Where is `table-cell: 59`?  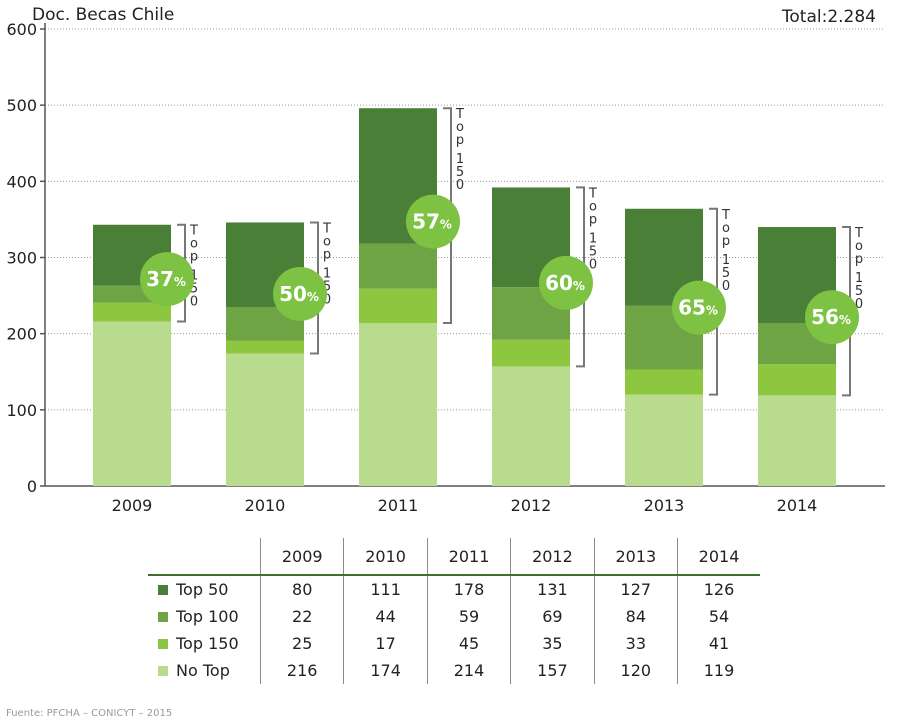 table-cell: 59 is located at coordinates (468, 616).